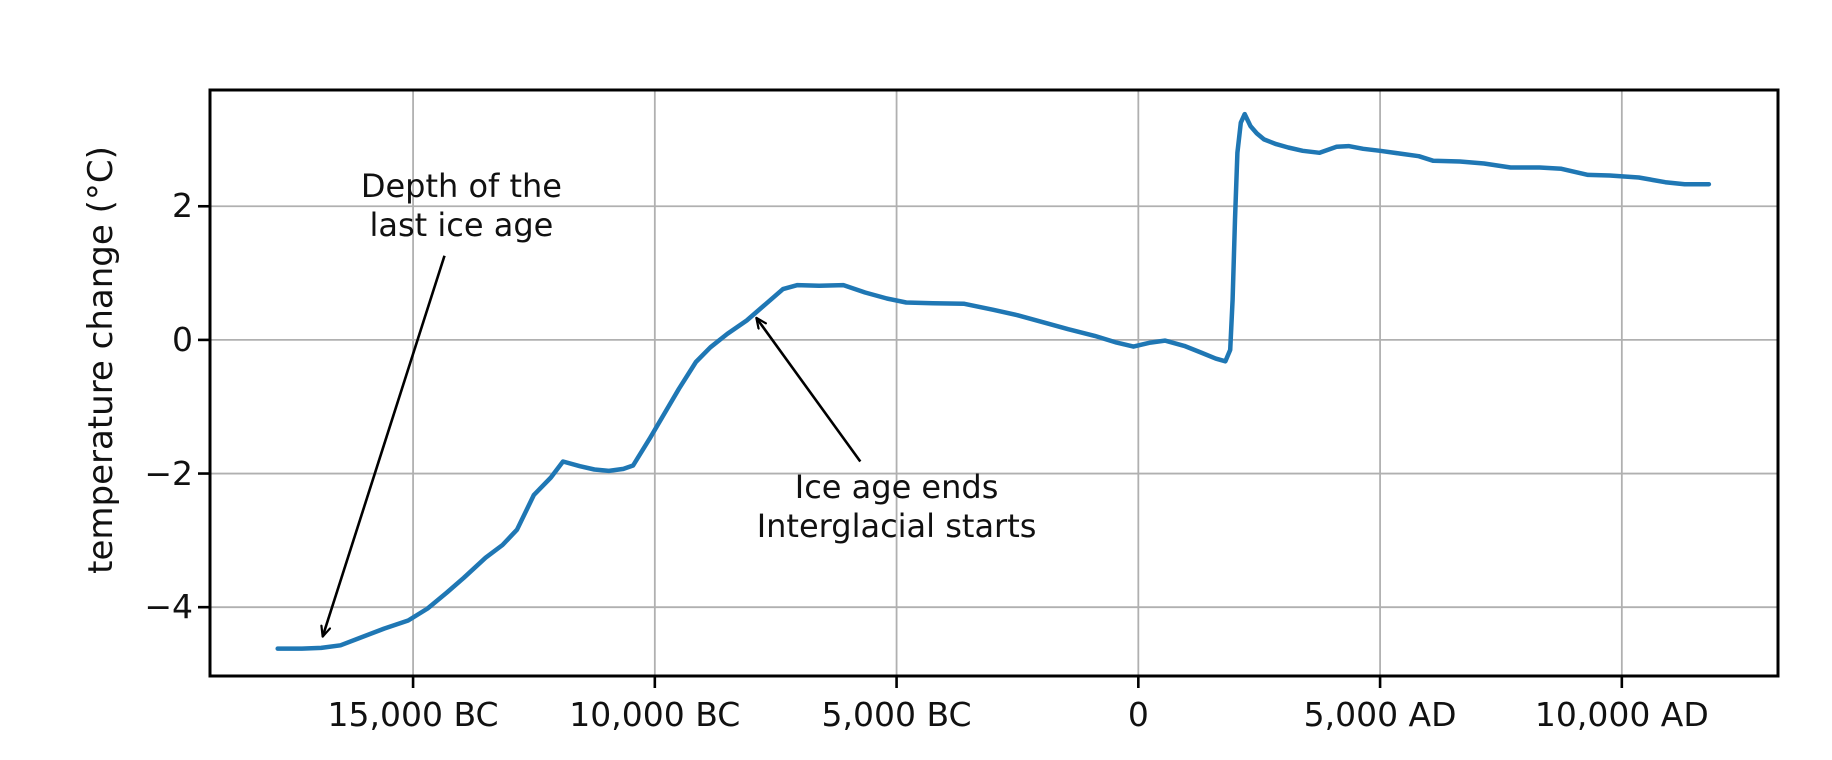 Image resolution: width=1832 pixels, height=760 pixels. I want to click on annotation-text-ice-age-ends: Ice age ends Interglacial starts, so click(897, 507).